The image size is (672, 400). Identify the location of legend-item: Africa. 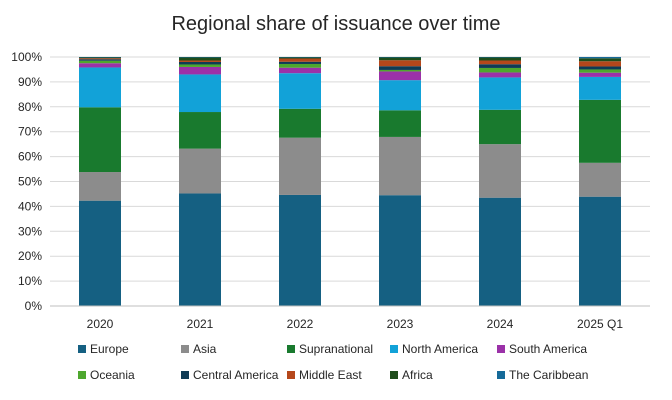
(411, 375).